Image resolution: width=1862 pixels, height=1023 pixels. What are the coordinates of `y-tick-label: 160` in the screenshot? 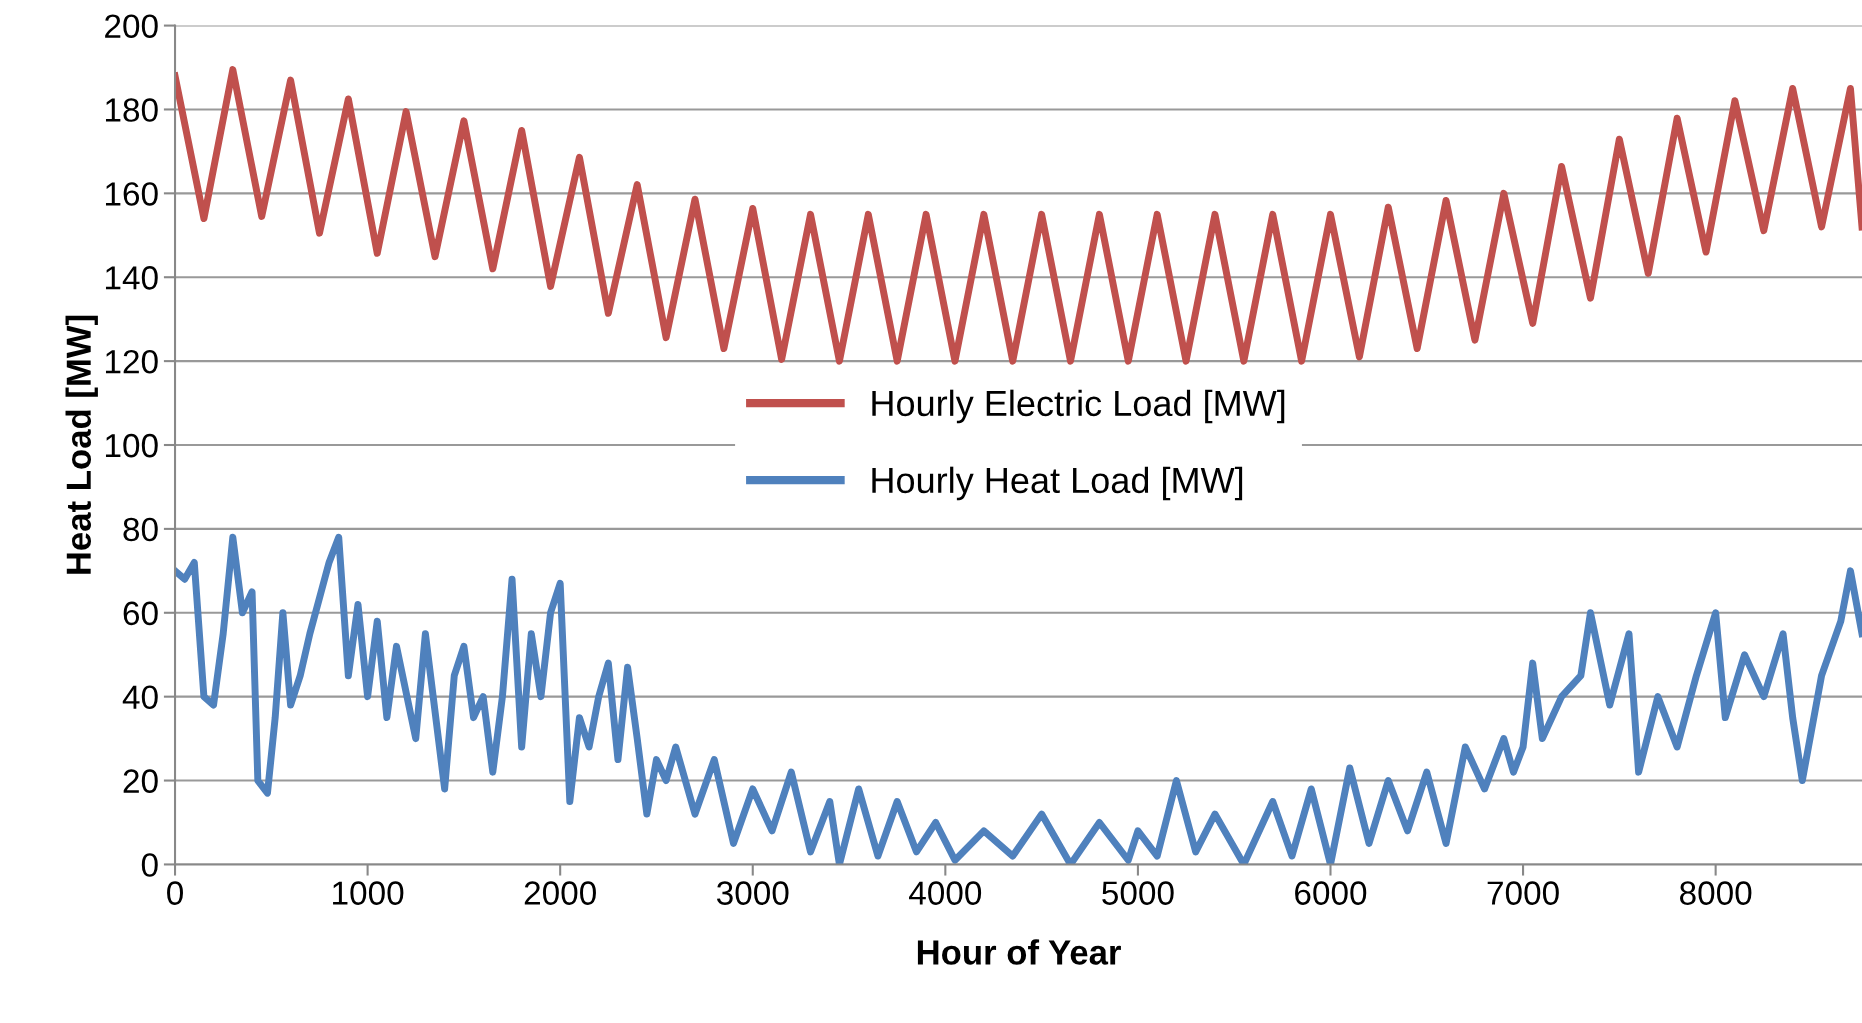 It's located at (131, 194).